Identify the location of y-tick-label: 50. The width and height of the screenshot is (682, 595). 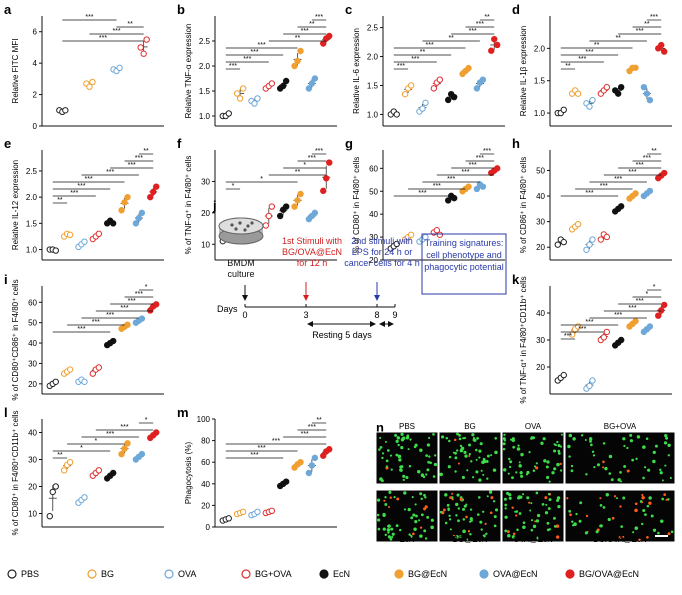
(373, 191).